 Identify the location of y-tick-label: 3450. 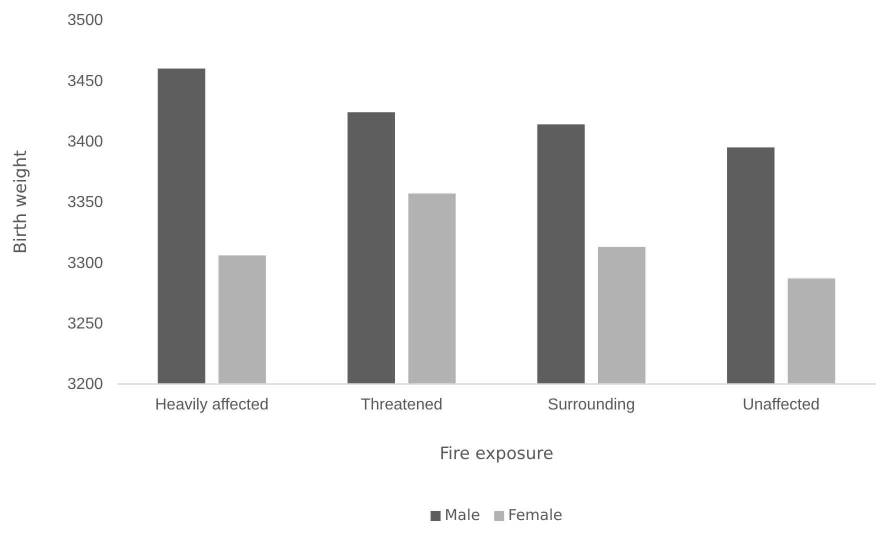
(85, 81).